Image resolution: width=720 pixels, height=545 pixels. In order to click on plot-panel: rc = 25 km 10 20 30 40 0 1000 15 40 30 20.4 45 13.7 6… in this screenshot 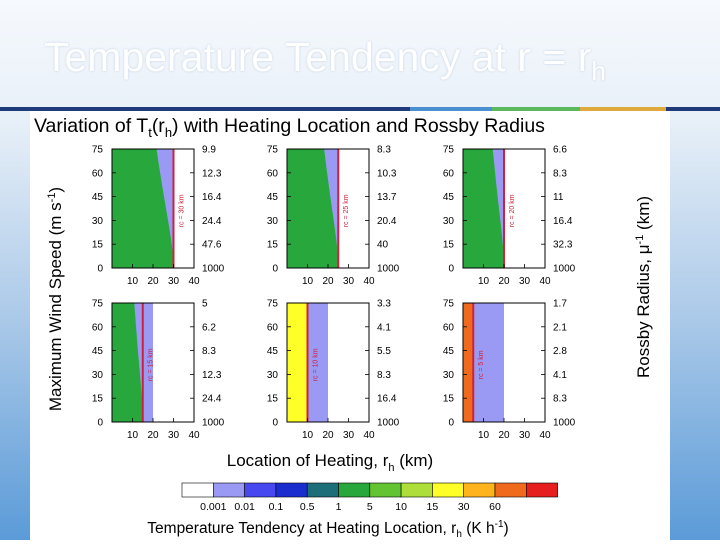, I will do `click(333, 216)`.